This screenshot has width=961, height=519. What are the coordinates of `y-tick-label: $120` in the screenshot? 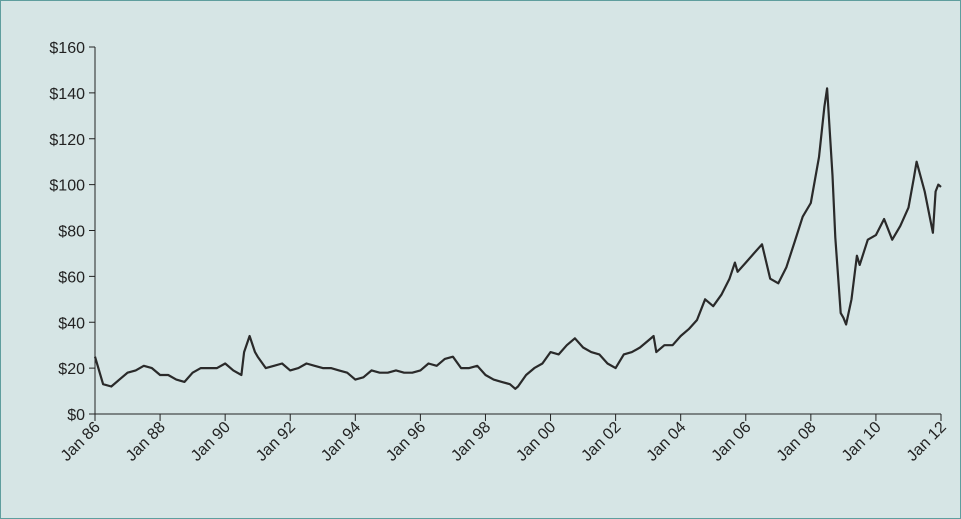 It's located at (67, 140).